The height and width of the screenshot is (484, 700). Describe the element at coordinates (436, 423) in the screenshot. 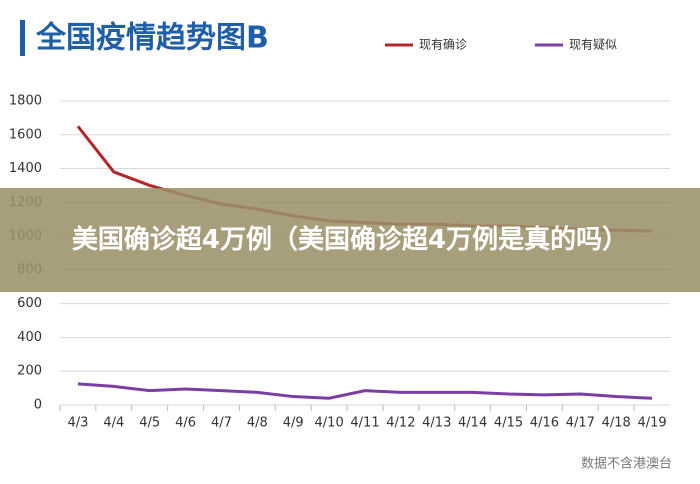

I see `x-tick-label: 4/13` at that location.